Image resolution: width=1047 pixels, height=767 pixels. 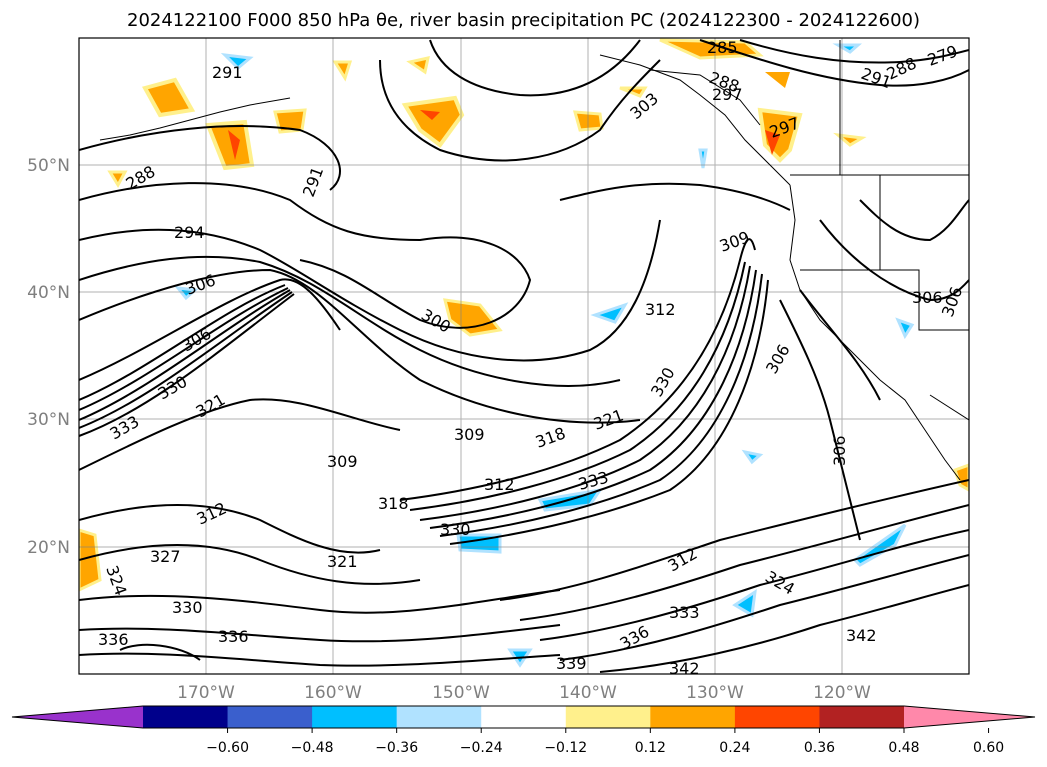 What do you see at coordinates (727, 94) in the screenshot?
I see `contour-label: 297` at bounding box center [727, 94].